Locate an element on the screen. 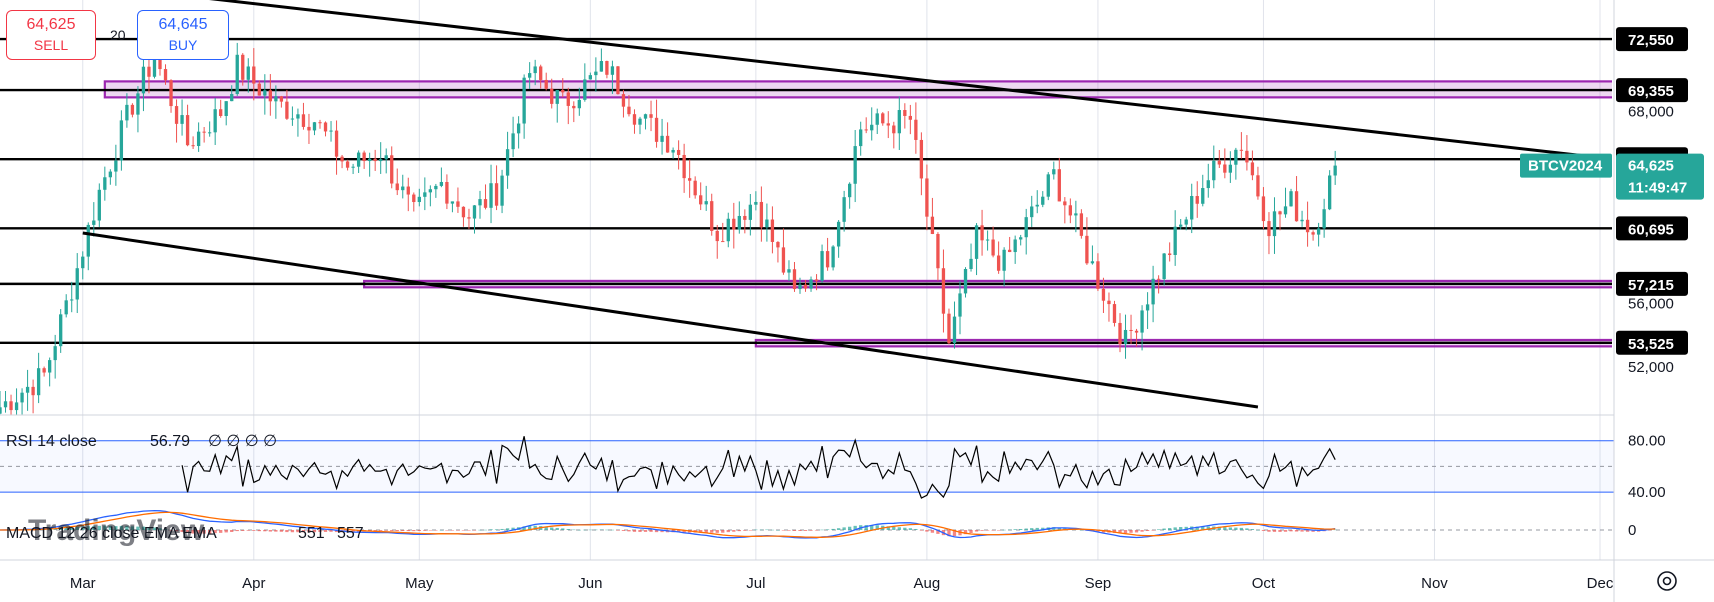 The image size is (1714, 602). rsi-pane: 80.00 40.00 is located at coordinates (833, 467).